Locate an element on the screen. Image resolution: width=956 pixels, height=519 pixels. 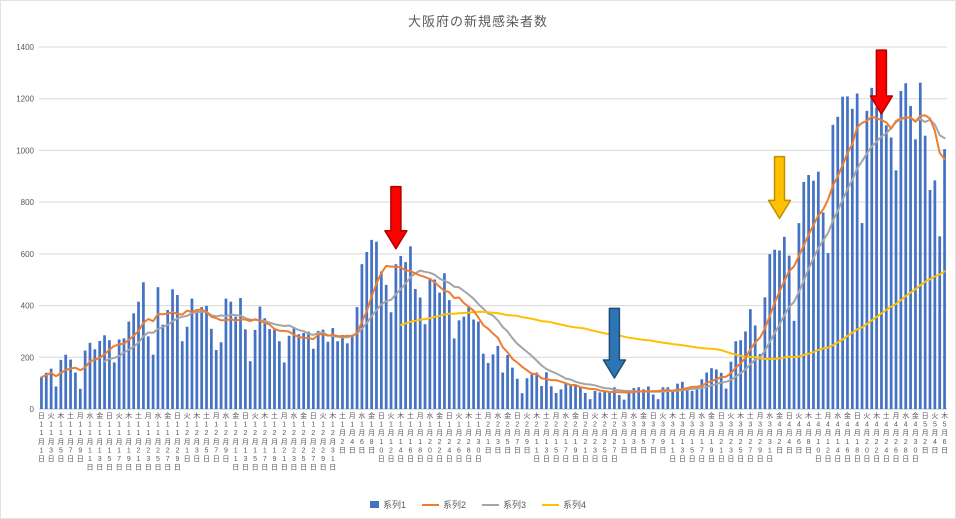
y-axis-label: 200 is located at coordinates (28, 357).